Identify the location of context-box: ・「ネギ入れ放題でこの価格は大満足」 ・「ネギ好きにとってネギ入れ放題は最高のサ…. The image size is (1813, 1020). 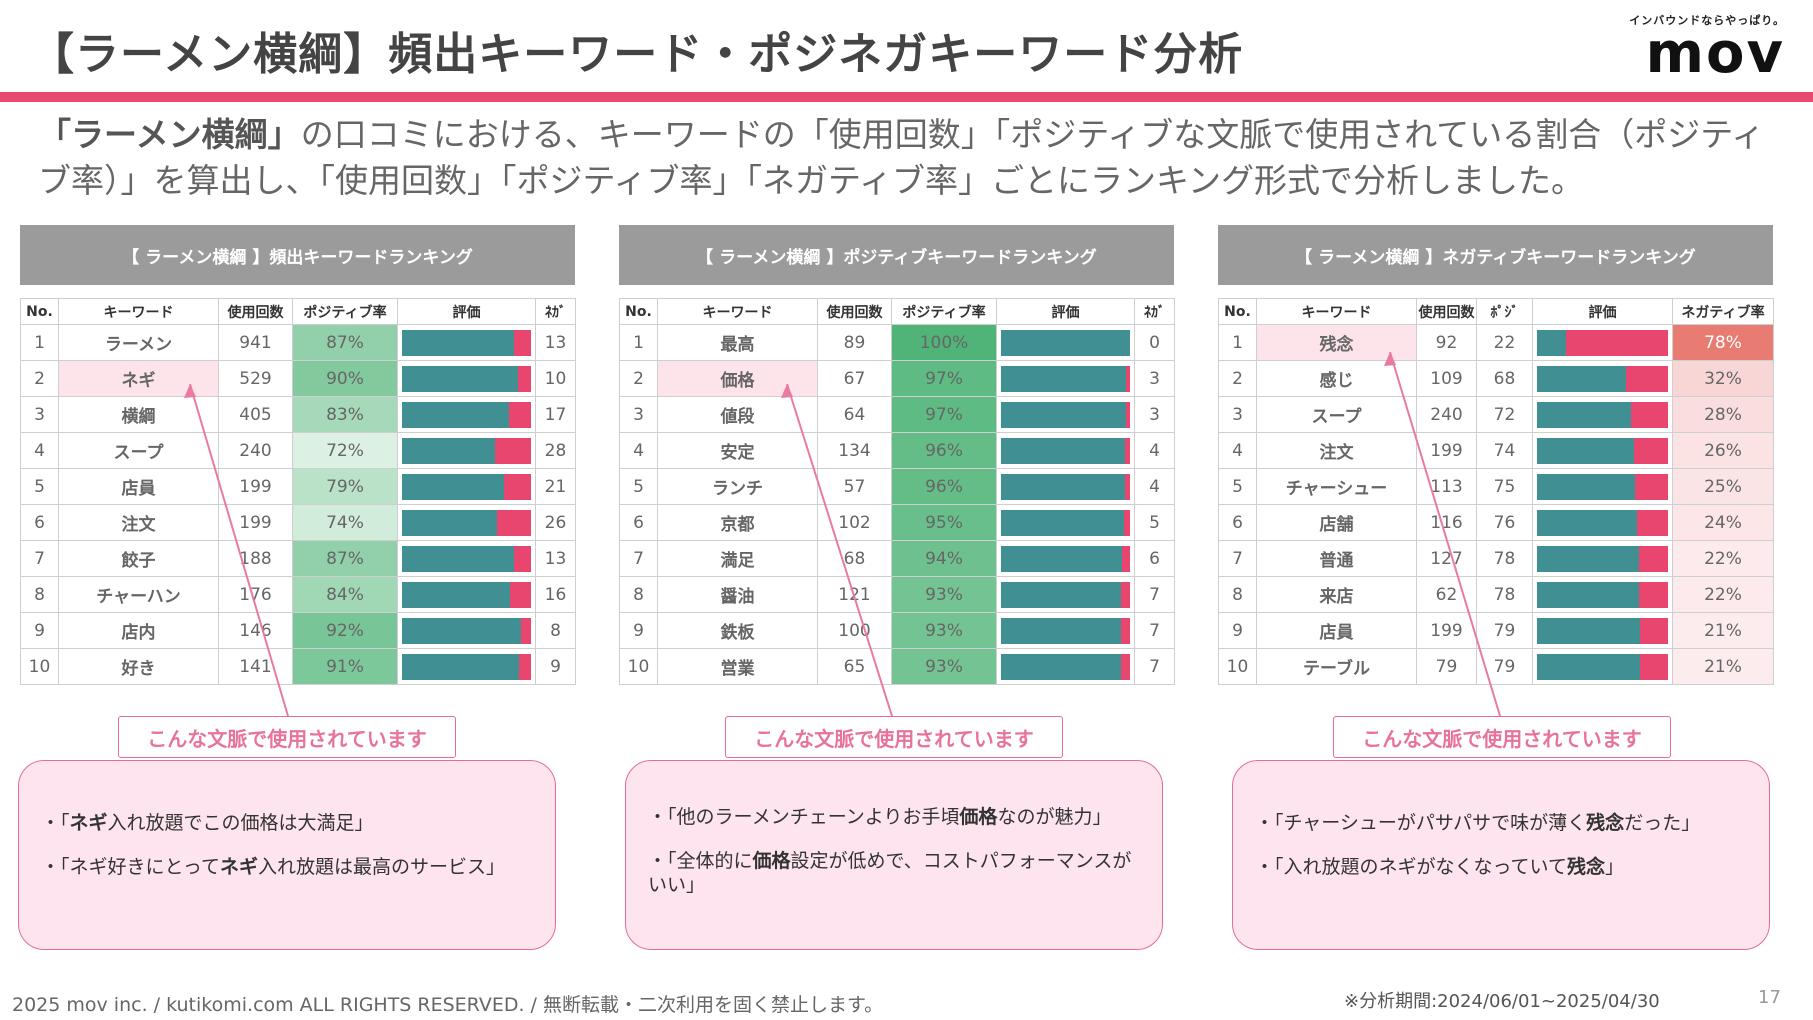
(287, 855).